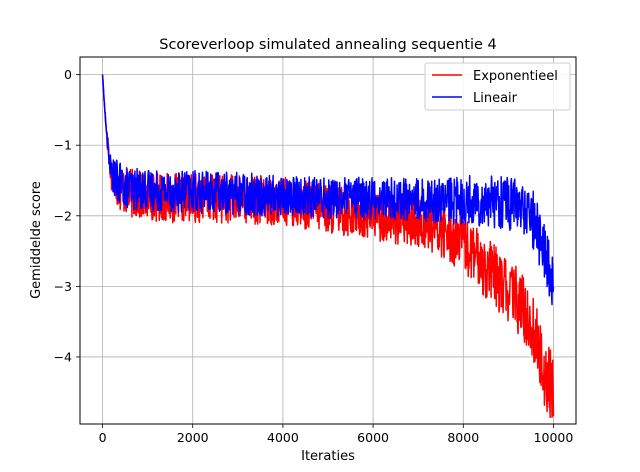 This screenshot has height=472, width=640. What do you see at coordinates (463, 437) in the screenshot?
I see `x-tick-label: 8000` at bounding box center [463, 437].